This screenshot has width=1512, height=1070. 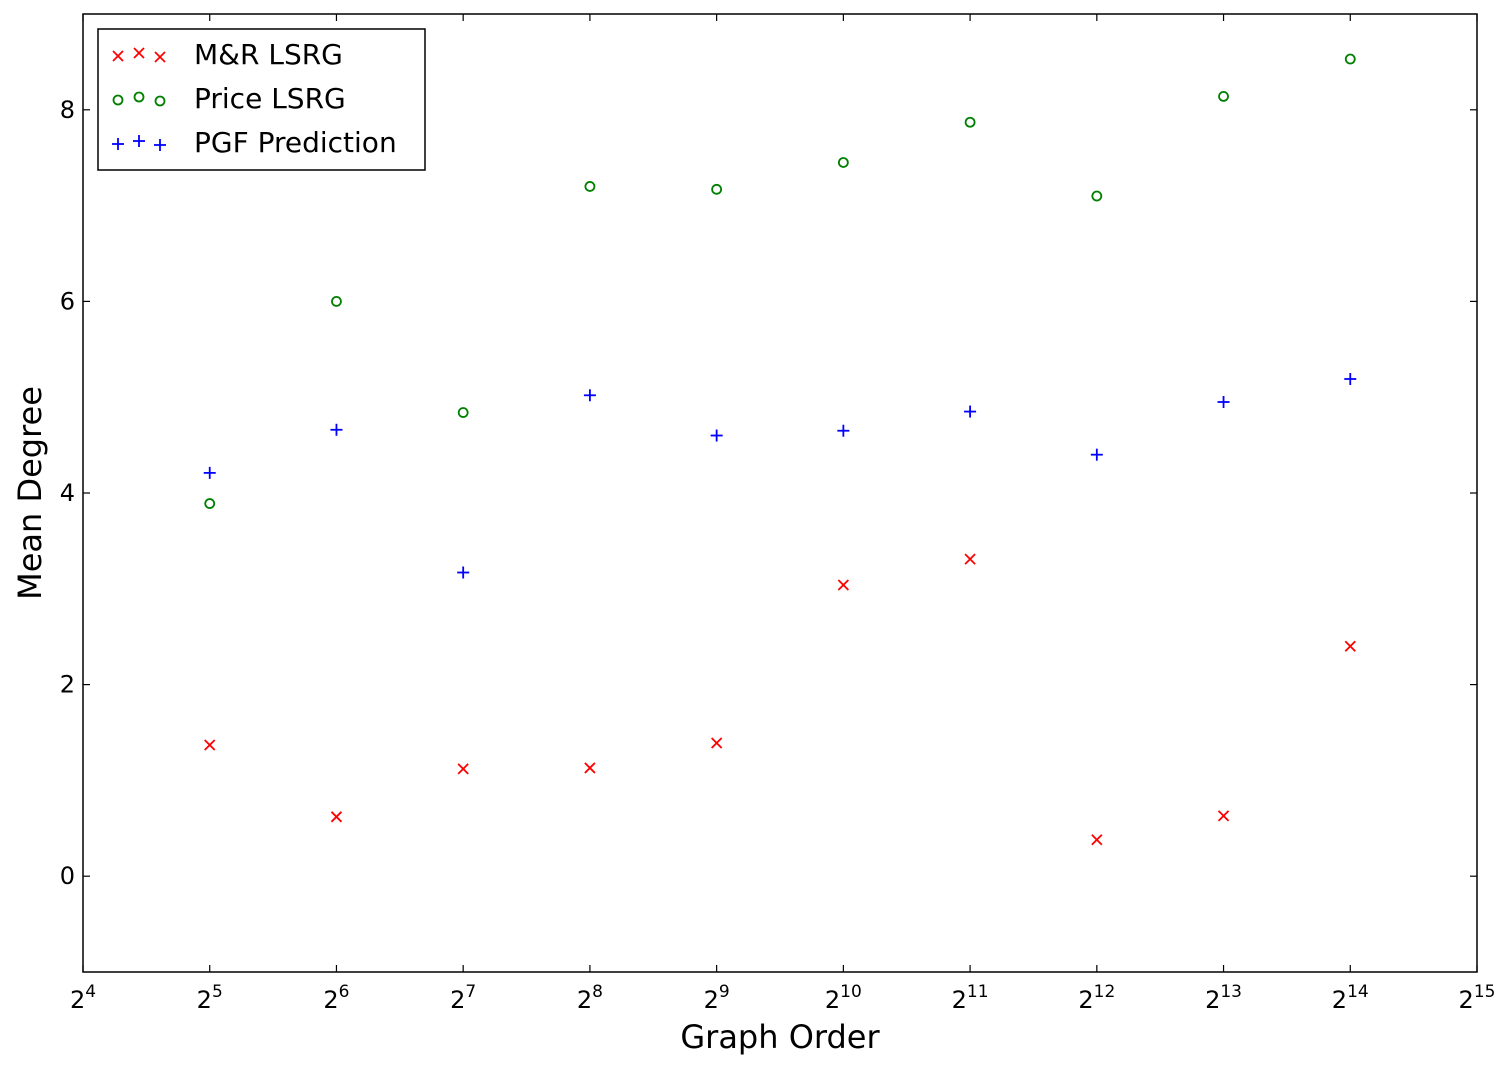 What do you see at coordinates (83, 998) in the screenshot?
I see `x-tick-label: 24` at bounding box center [83, 998].